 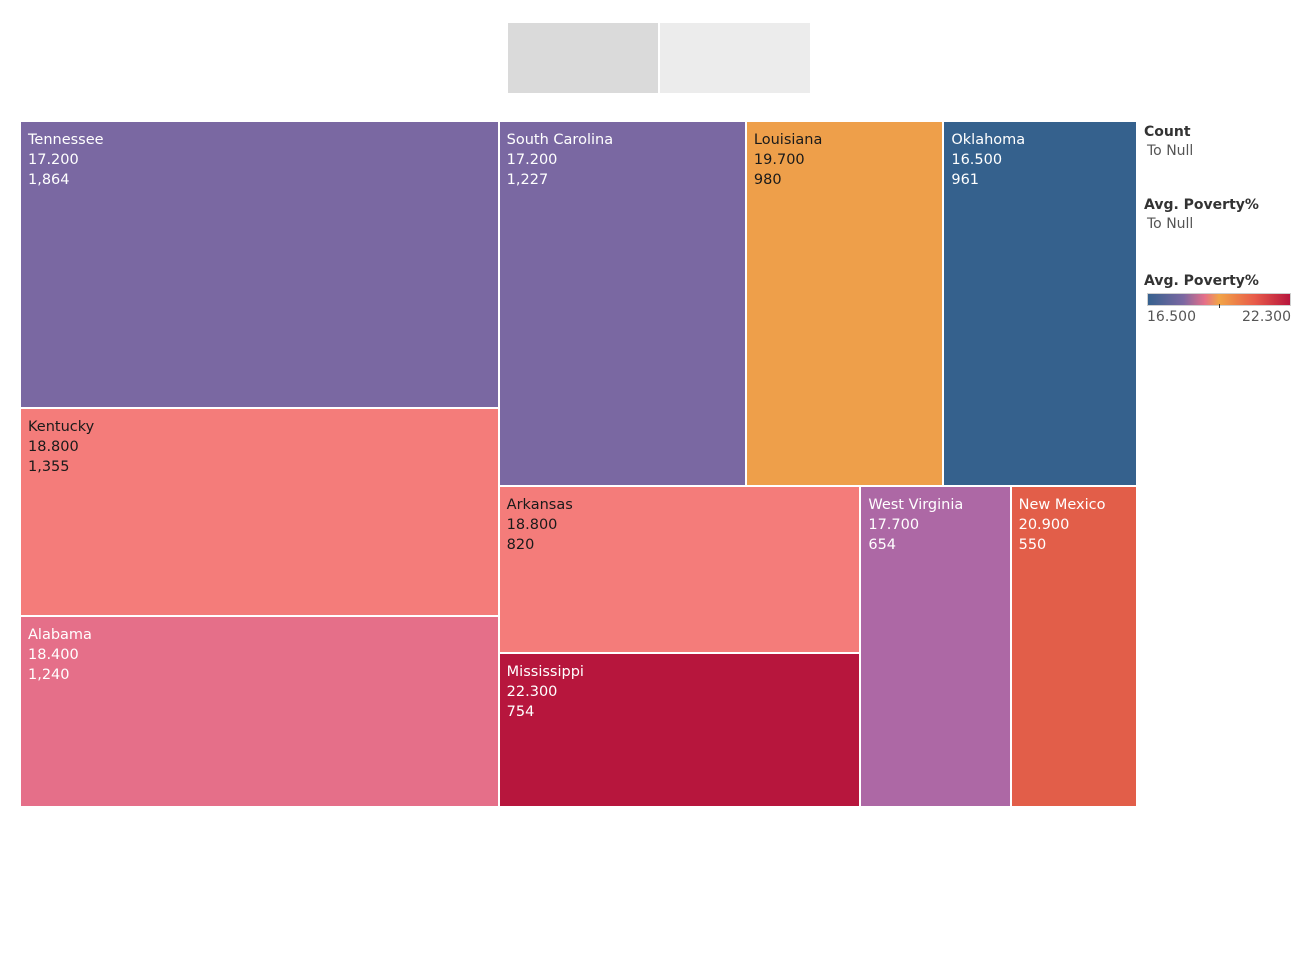 What do you see at coordinates (977, 160) in the screenshot?
I see `poverty-label: 16.500` at bounding box center [977, 160].